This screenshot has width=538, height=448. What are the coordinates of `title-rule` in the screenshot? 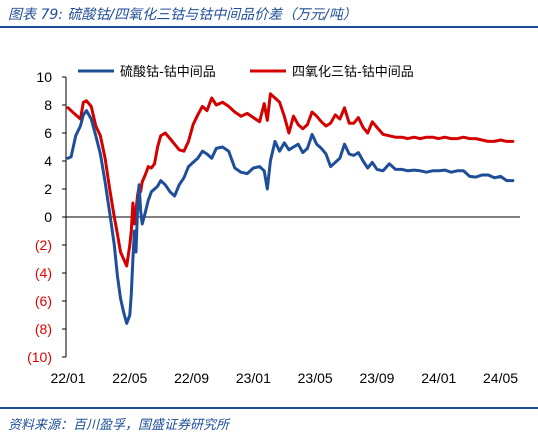 It's located at (269, 27).